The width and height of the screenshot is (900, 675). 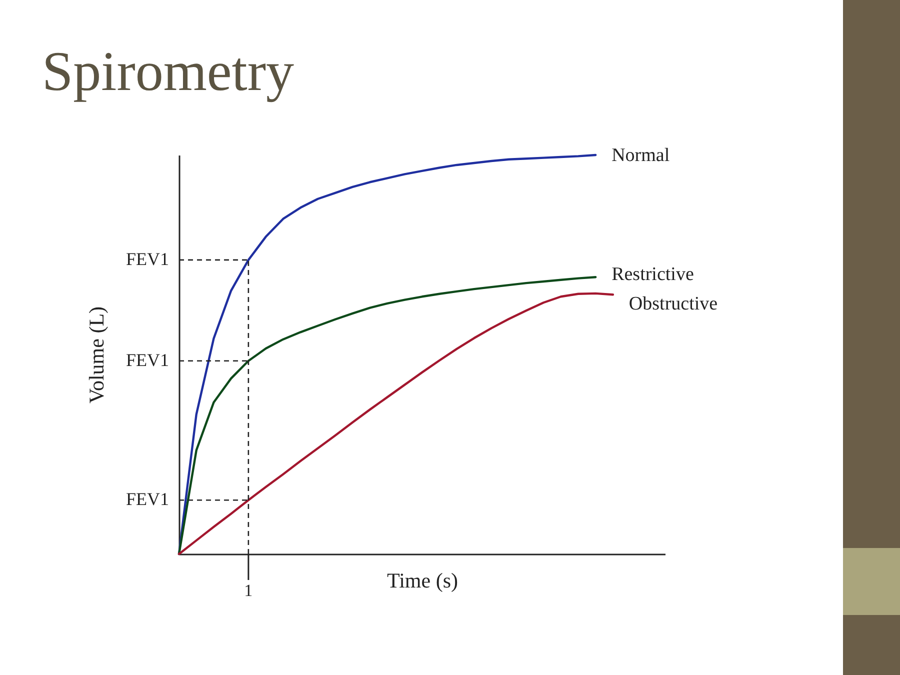 I want to click on series-label: Obstructive, so click(x=673, y=304).